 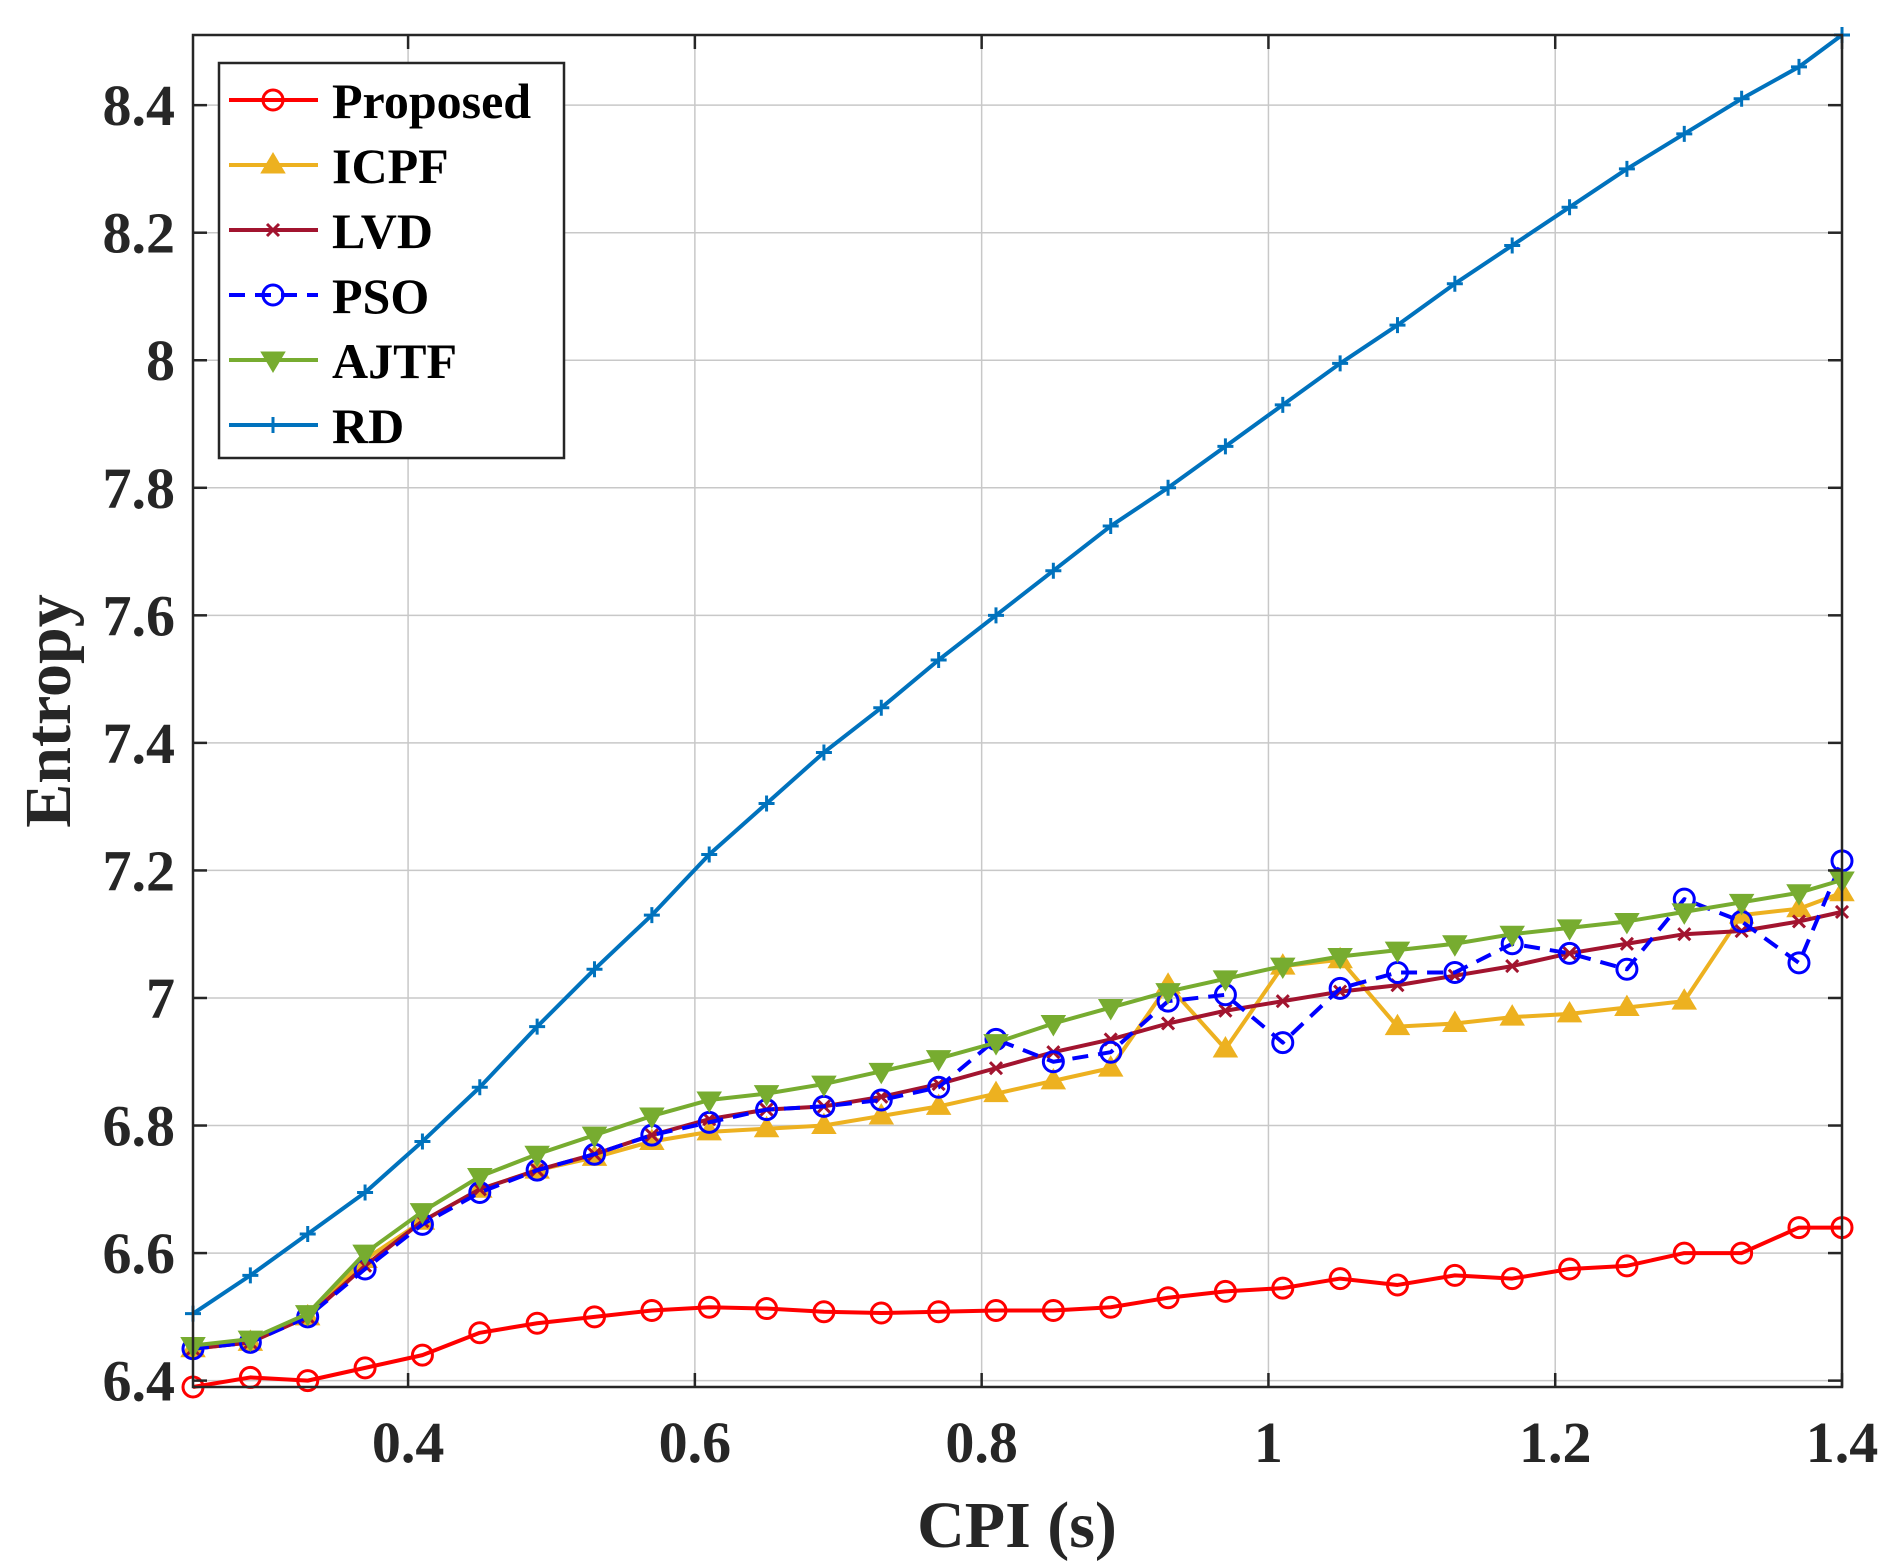 What do you see at coordinates (139, 488) in the screenshot?
I see `y-tick-label: 7.8` at bounding box center [139, 488].